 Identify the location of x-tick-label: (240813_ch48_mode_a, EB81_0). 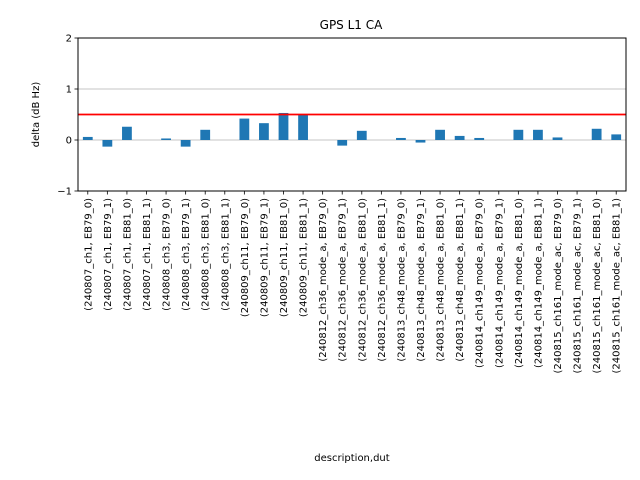
(441, 280).